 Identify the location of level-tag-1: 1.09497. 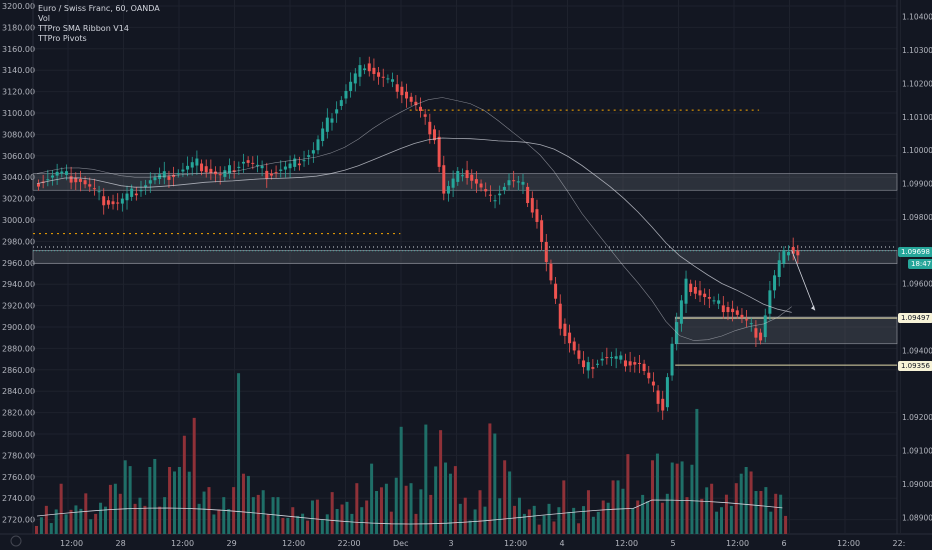
(915, 318).